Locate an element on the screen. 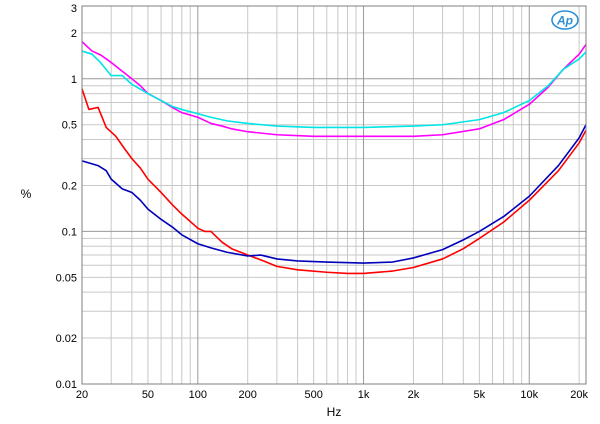 The image size is (600, 424). x-tick-label: 20 is located at coordinates (82, 395).